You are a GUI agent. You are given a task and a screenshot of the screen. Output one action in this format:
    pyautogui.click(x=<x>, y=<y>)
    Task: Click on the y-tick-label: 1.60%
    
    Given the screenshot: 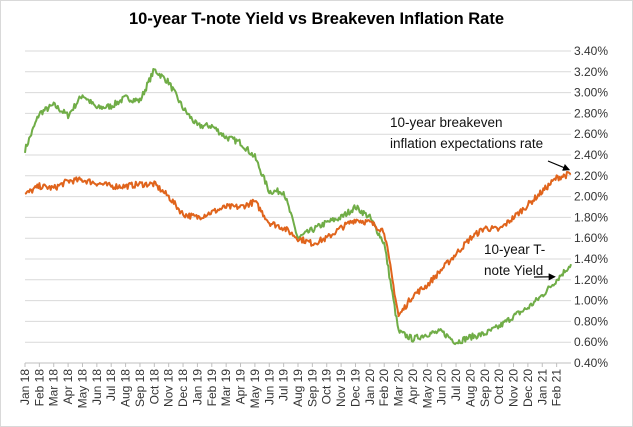 What is the action you would take?
    pyautogui.click(x=591, y=238)
    